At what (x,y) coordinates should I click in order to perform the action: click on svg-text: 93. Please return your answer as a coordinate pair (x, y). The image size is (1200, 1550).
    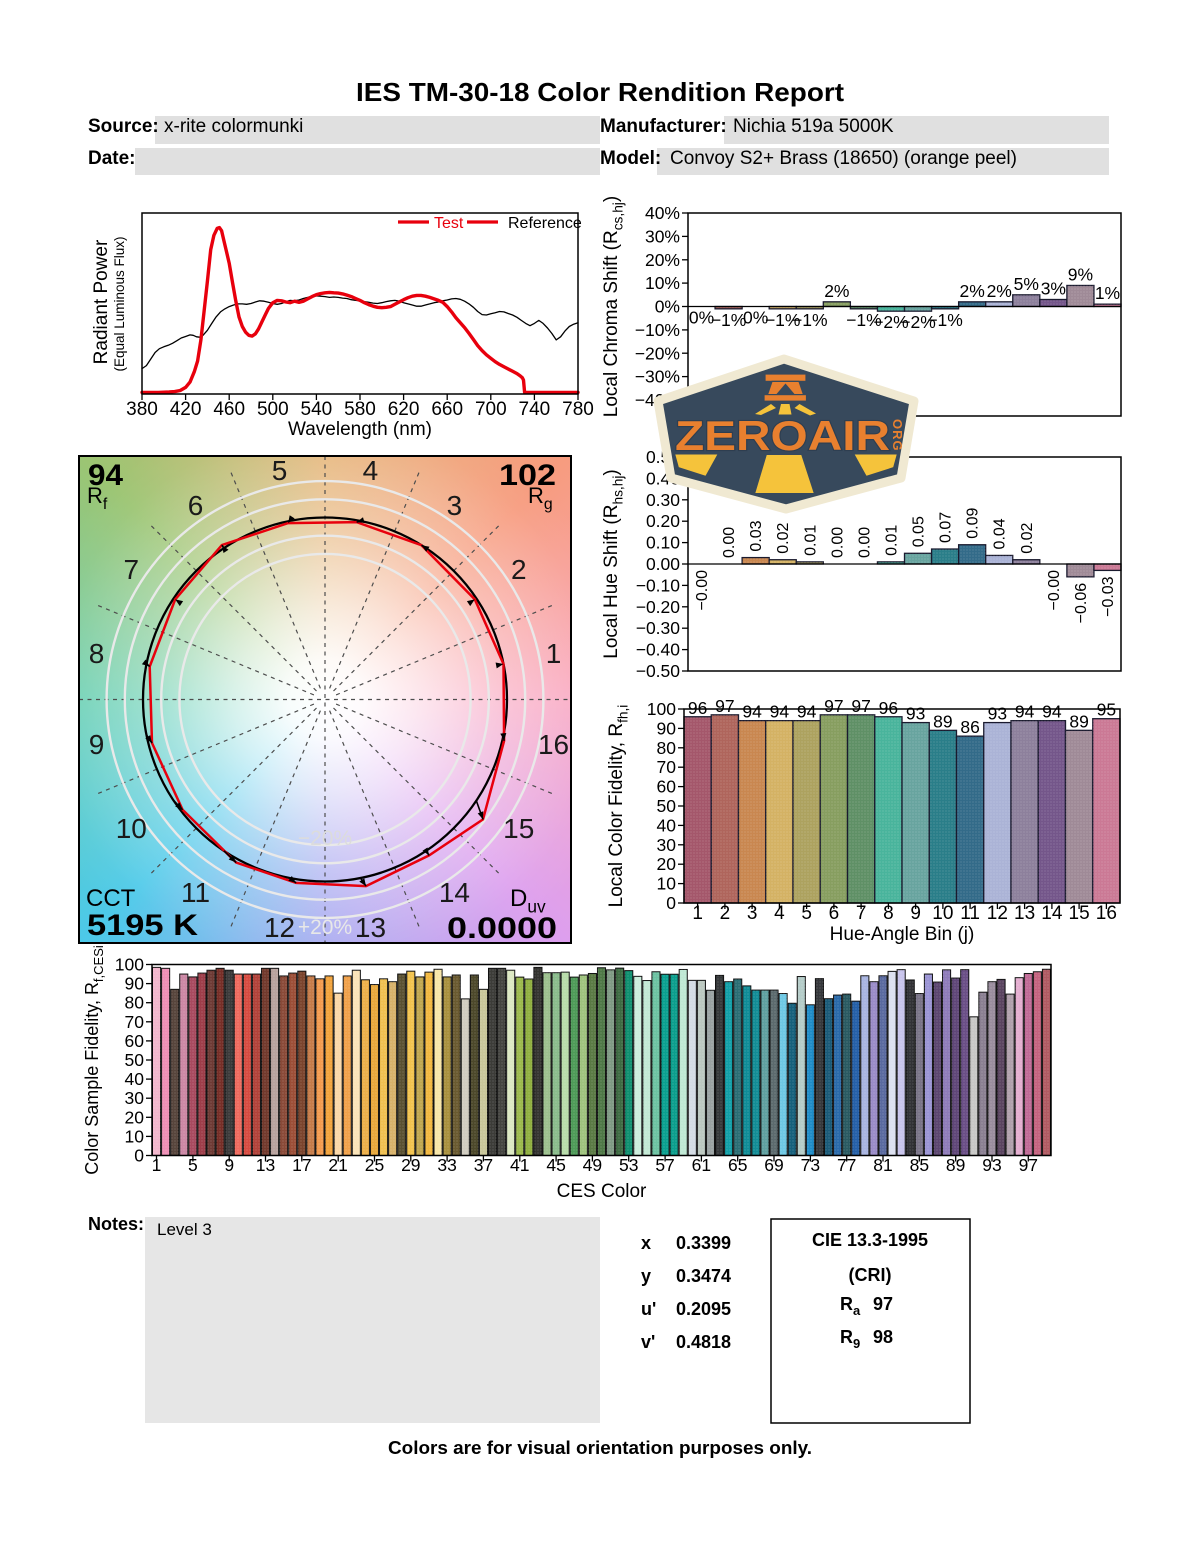
    Looking at the image, I should click on (997, 714).